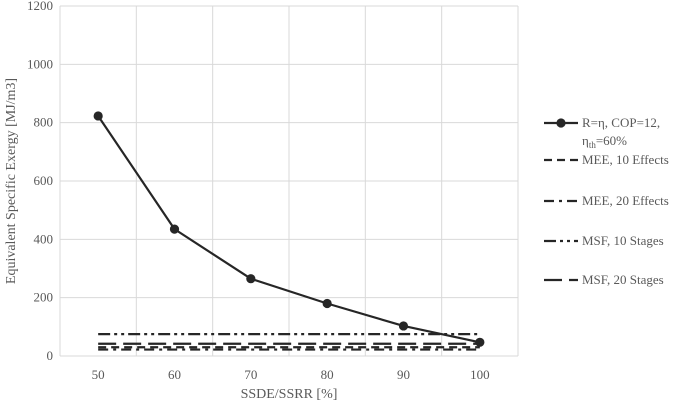 The image size is (685, 404). I want to click on y-tick-label: 800, so click(44, 122).